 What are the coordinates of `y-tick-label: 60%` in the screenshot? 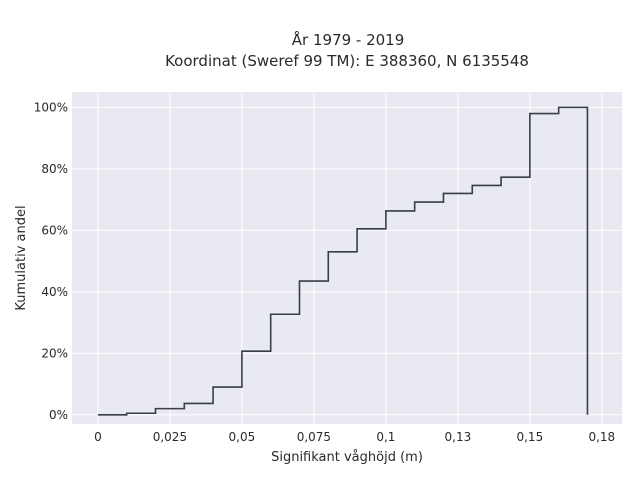 It's located at (54, 230).